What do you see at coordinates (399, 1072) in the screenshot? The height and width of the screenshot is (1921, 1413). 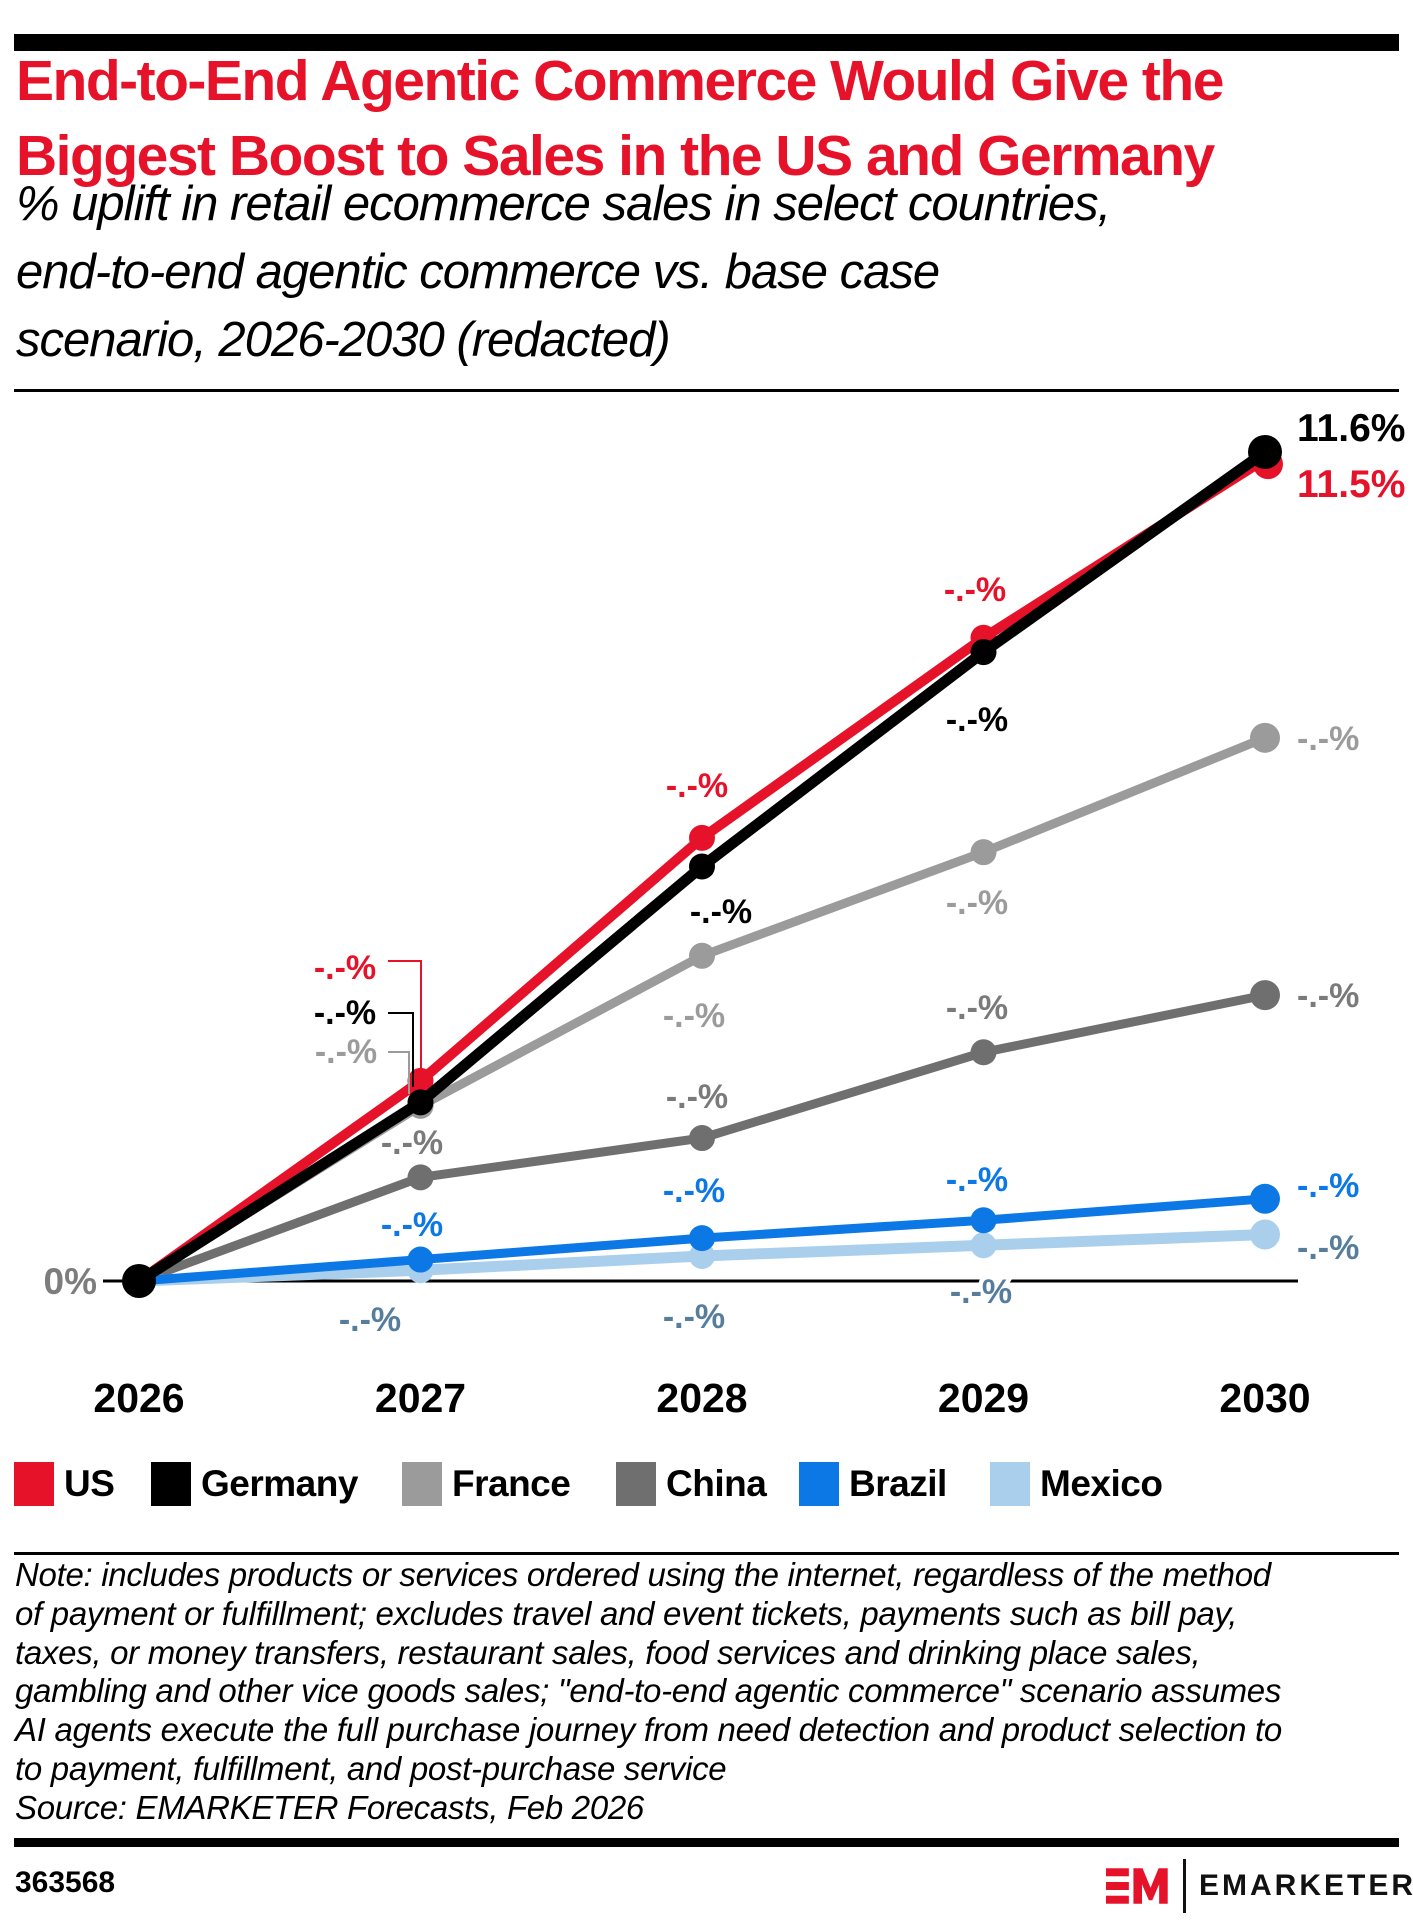 I see `callout-france-2027` at bounding box center [399, 1072].